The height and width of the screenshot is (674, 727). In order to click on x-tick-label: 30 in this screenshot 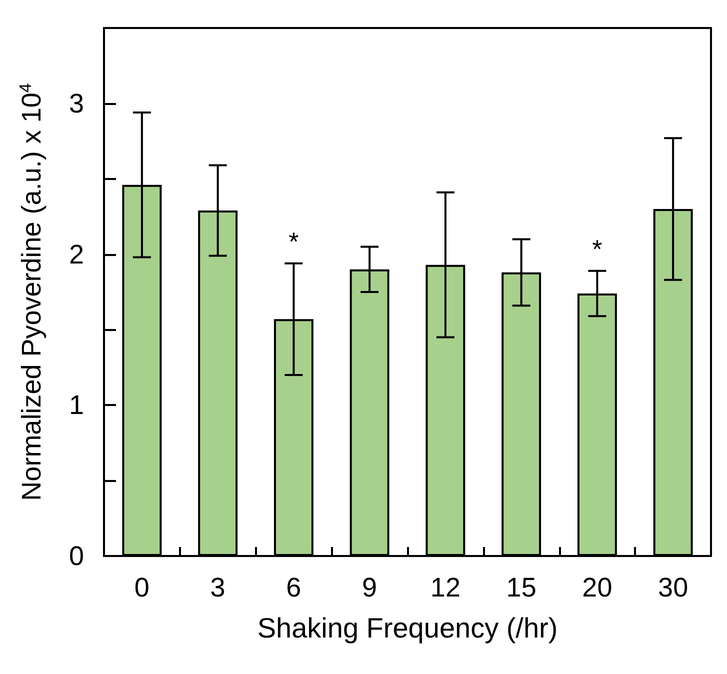, I will do `click(673, 587)`.